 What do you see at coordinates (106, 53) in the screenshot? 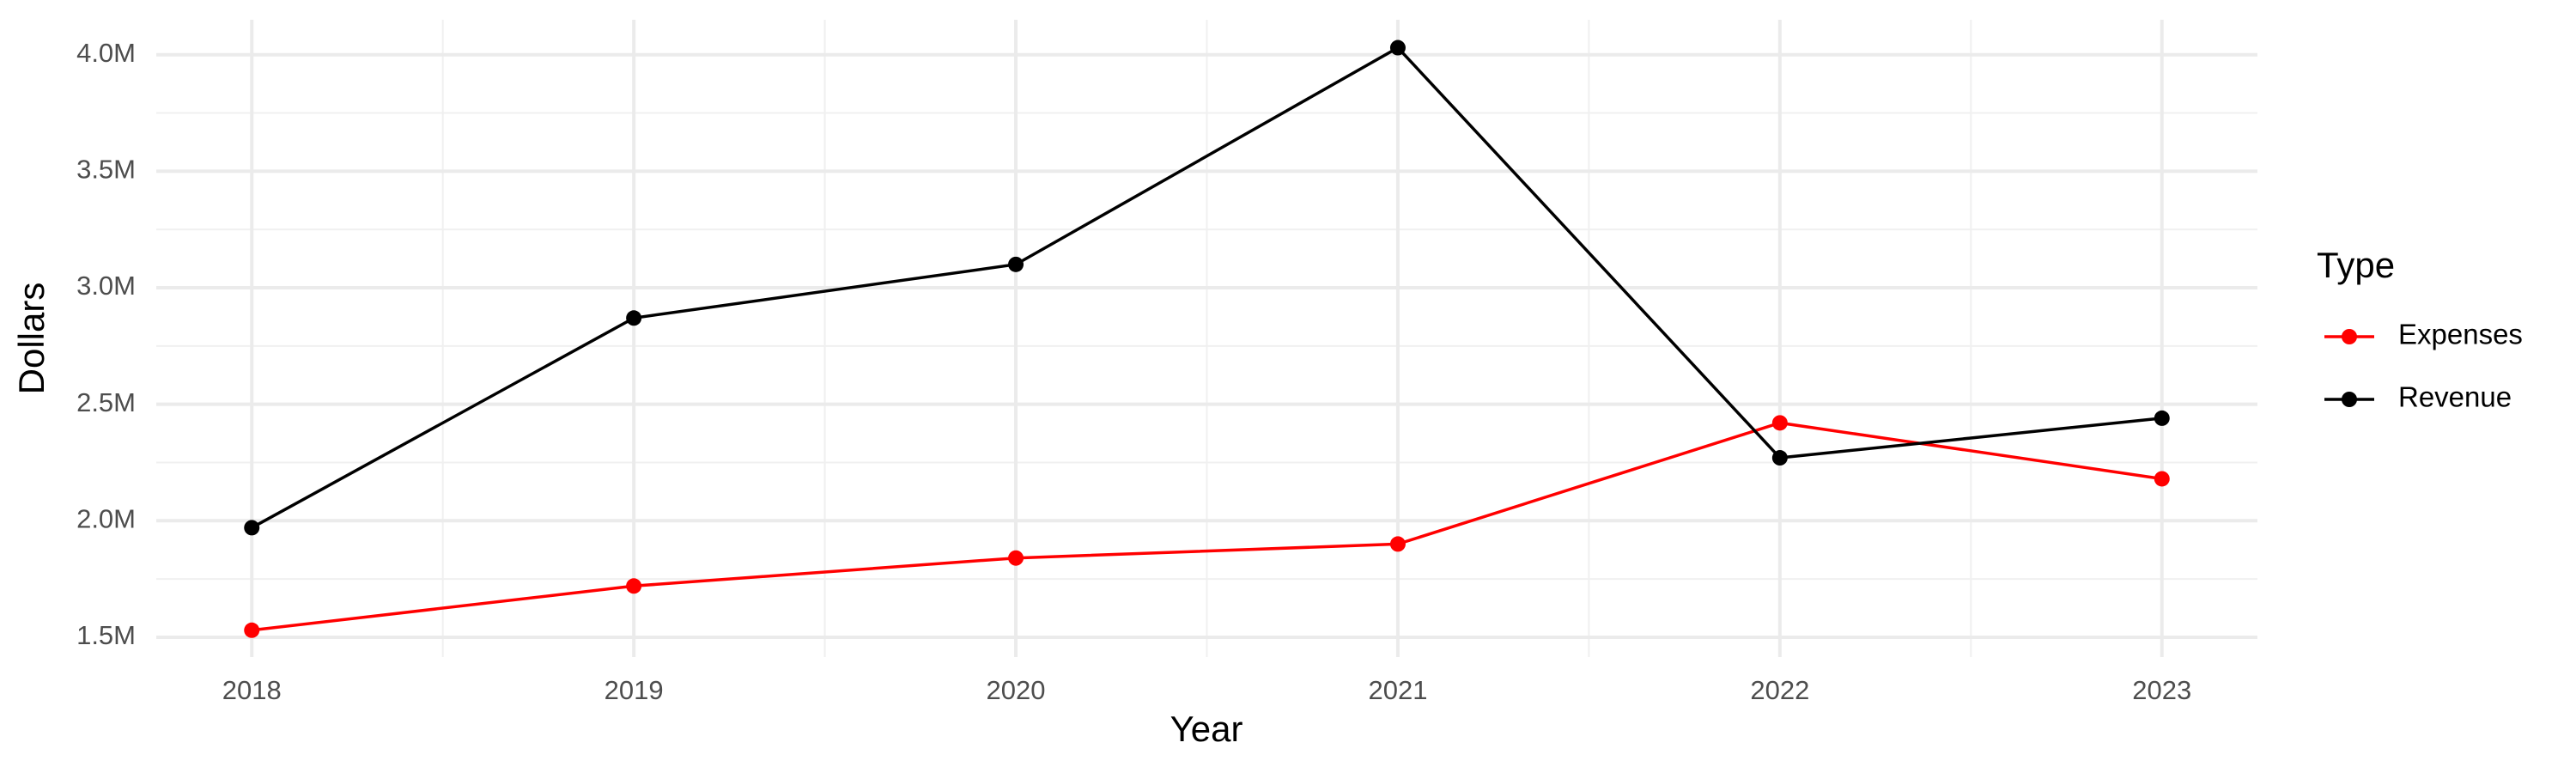
I see `y-tick-label: 4.0M` at bounding box center [106, 53].